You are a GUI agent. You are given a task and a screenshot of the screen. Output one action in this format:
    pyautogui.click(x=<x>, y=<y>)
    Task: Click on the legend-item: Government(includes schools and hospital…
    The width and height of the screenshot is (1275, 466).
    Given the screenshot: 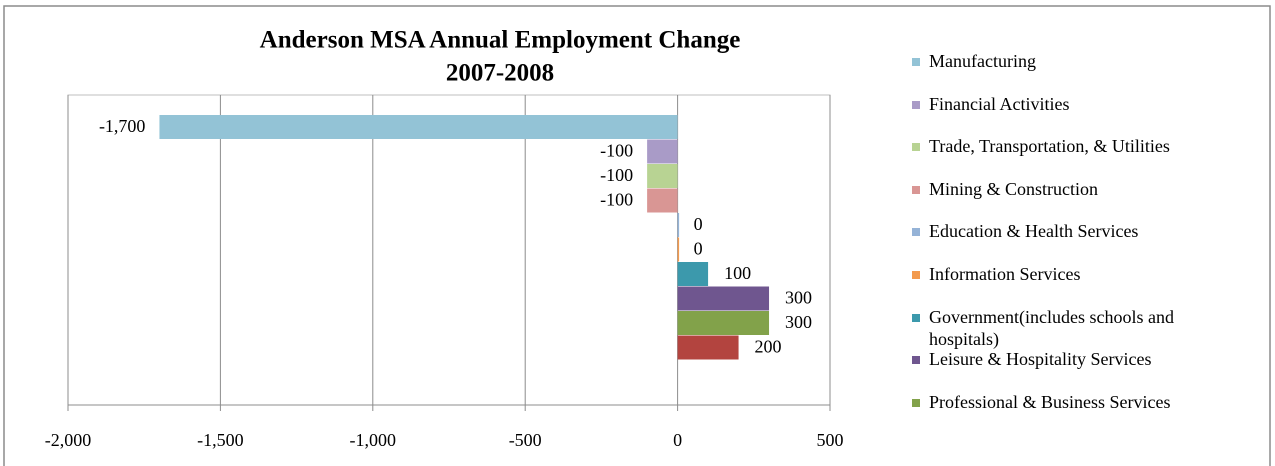 What is the action you would take?
    pyautogui.click(x=1077, y=327)
    